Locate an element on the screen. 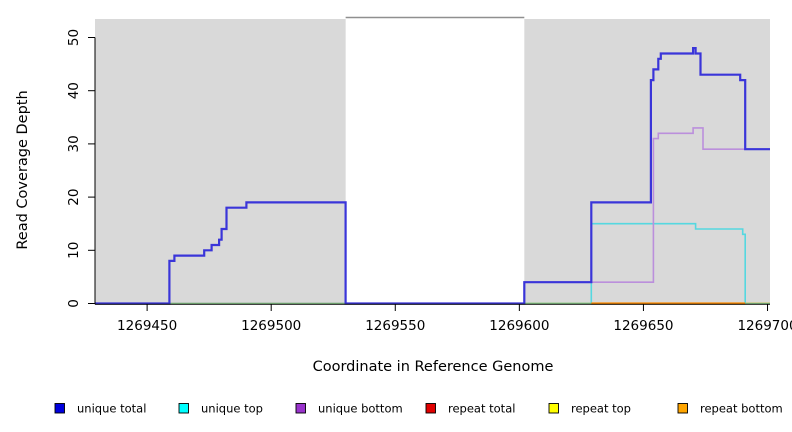  y-tick-label: 10 is located at coordinates (74, 250).